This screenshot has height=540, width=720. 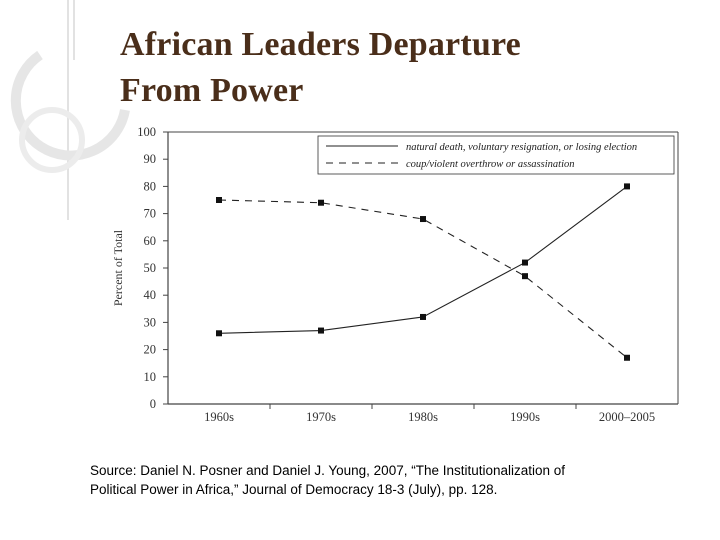 I want to click on x-tick-label: 1990s, so click(x=525, y=417).